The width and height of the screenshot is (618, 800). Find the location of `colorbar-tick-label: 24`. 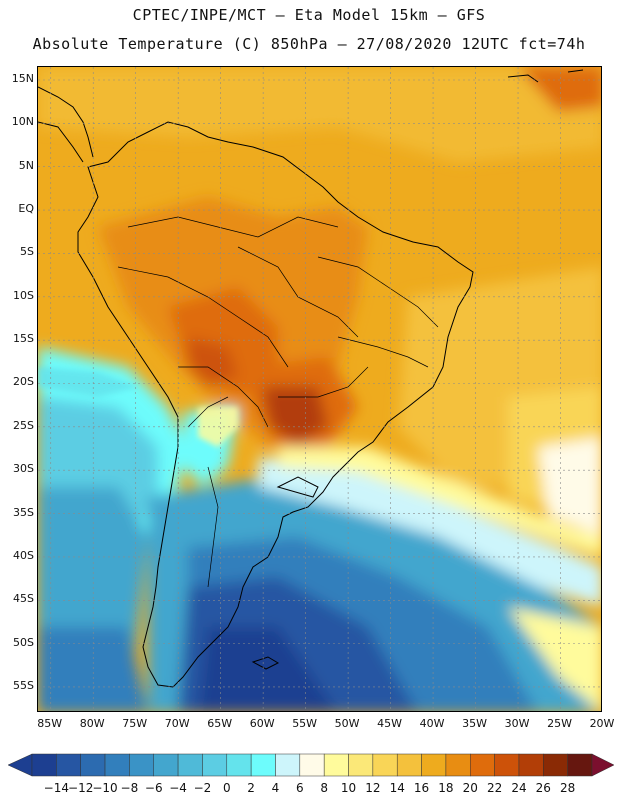

colorbar-tick-label: 24 is located at coordinates (519, 788).